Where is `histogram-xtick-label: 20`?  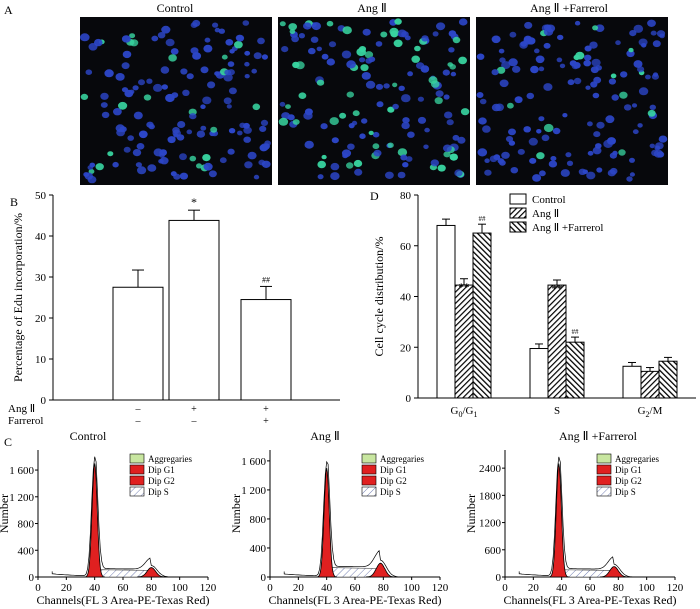 histogram-xtick-label: 20 is located at coordinates (299, 588).